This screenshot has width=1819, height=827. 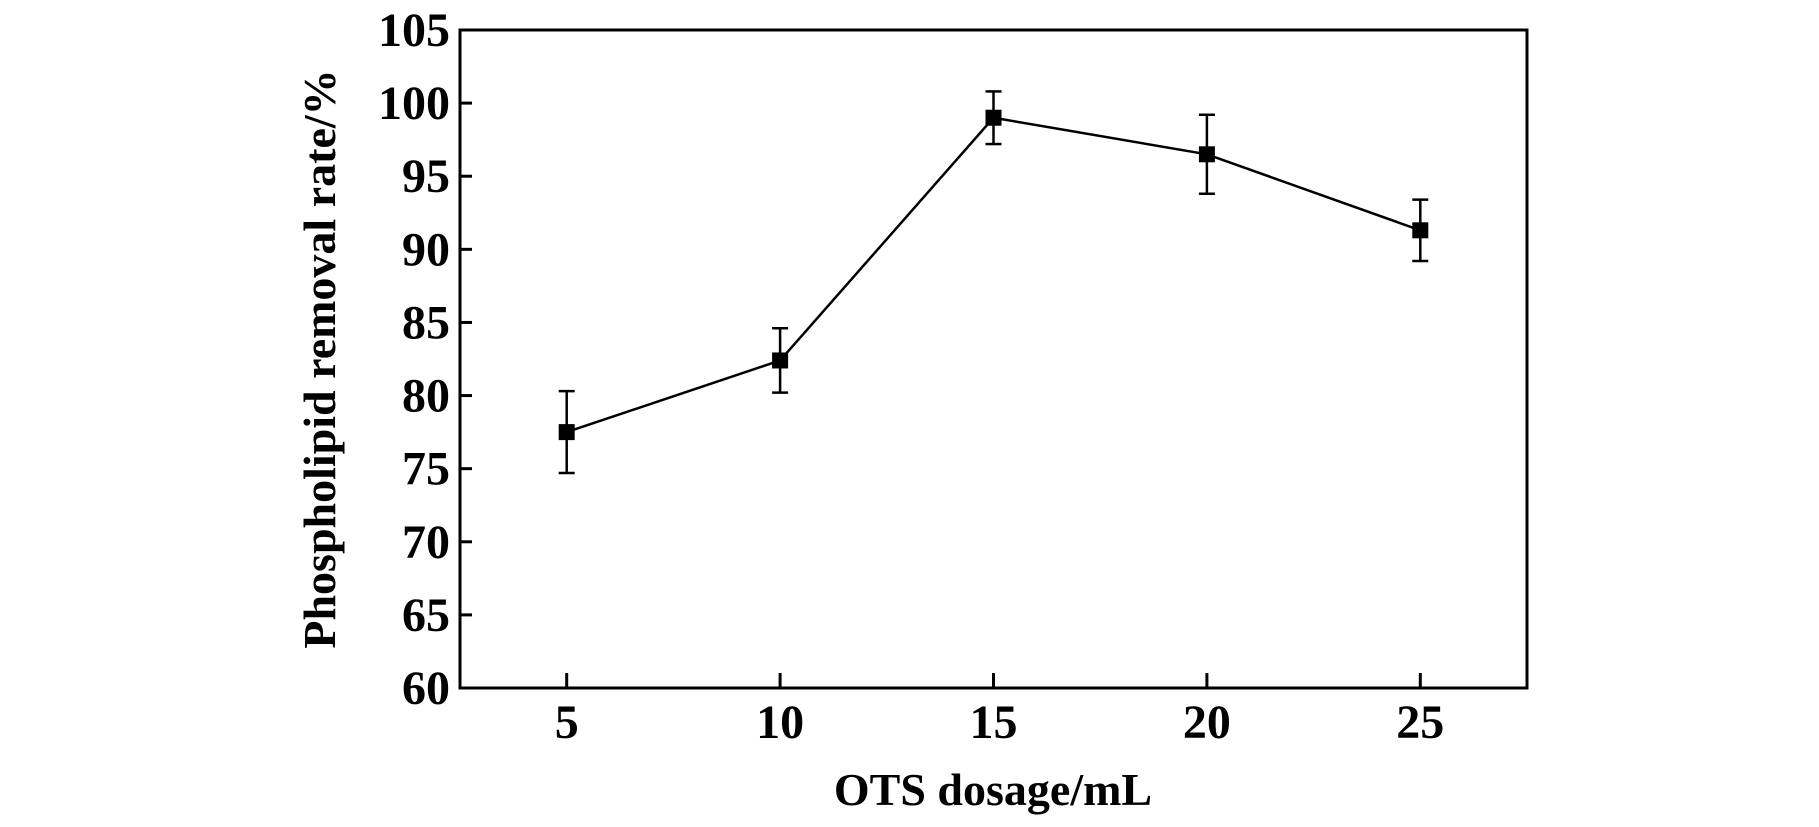 I want to click on y-tick-label: 100, so click(x=414, y=103).